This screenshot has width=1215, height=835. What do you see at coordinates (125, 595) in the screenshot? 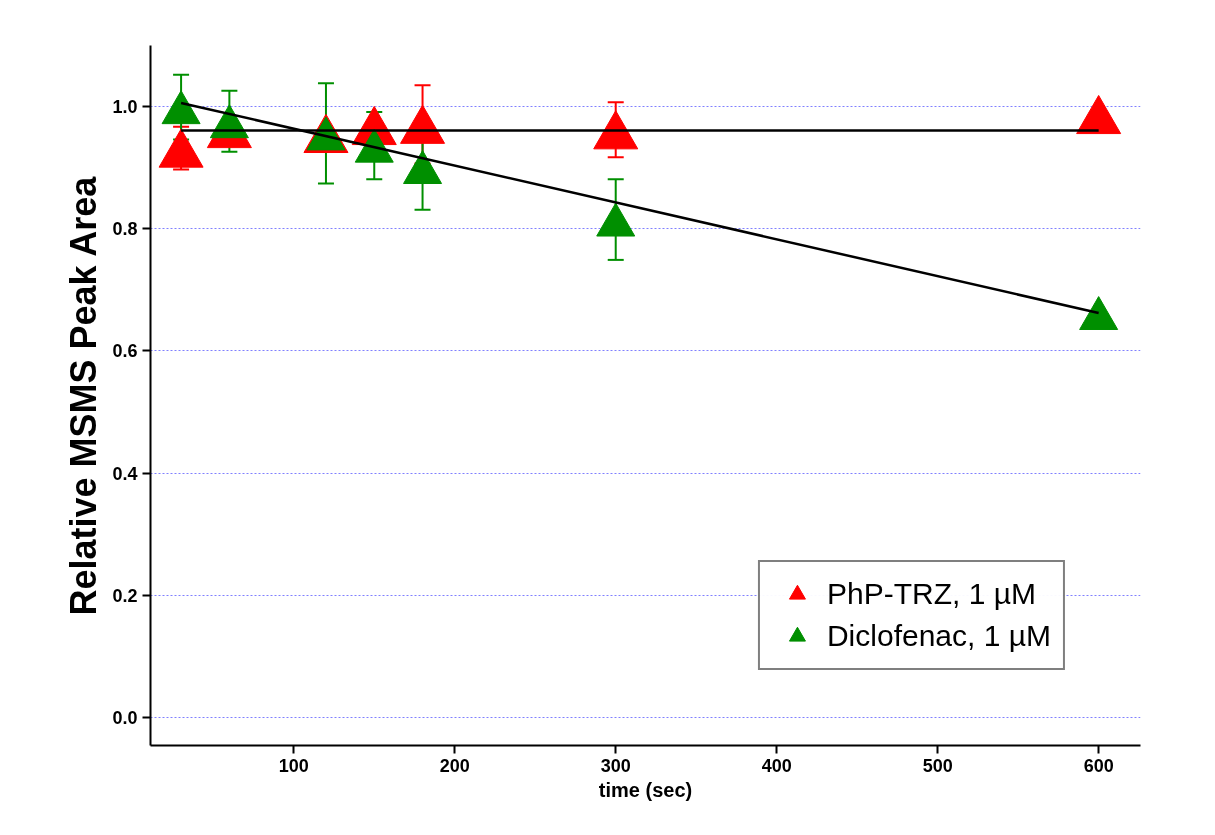
I see `y-tick-label: 0.2` at bounding box center [125, 595].